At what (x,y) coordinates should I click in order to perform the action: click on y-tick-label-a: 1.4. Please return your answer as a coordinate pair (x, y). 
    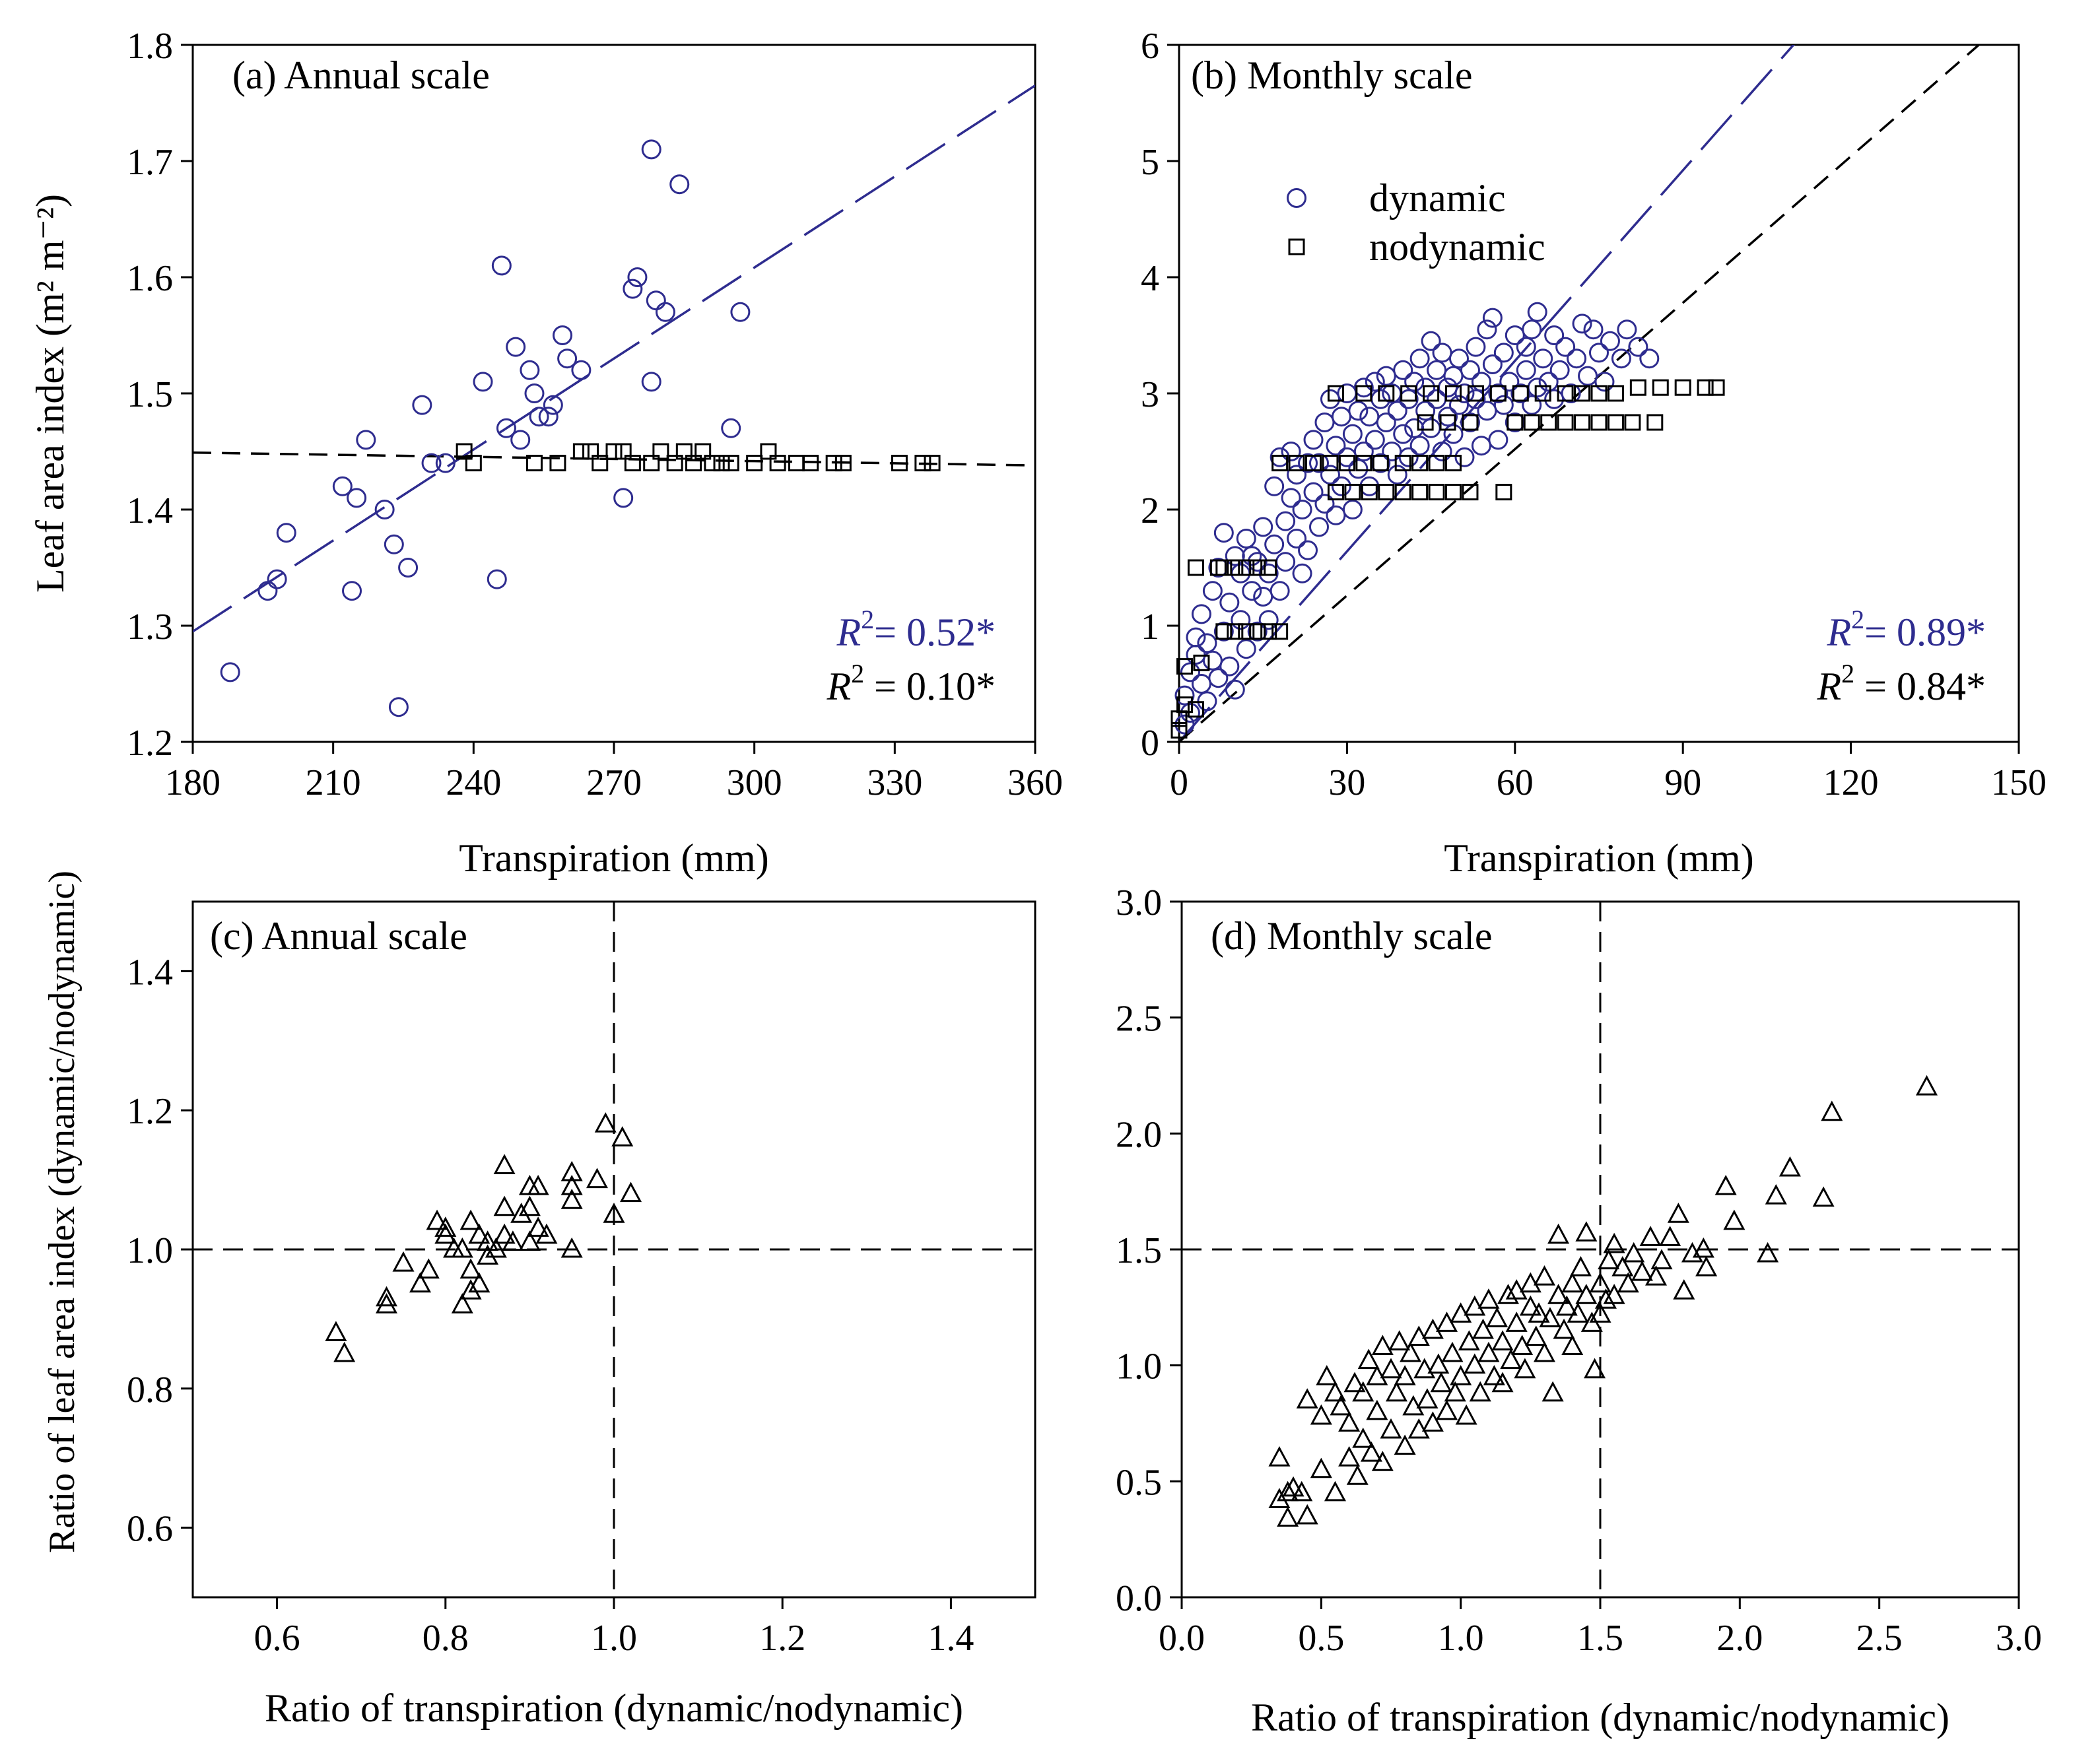
    Looking at the image, I should click on (150, 511).